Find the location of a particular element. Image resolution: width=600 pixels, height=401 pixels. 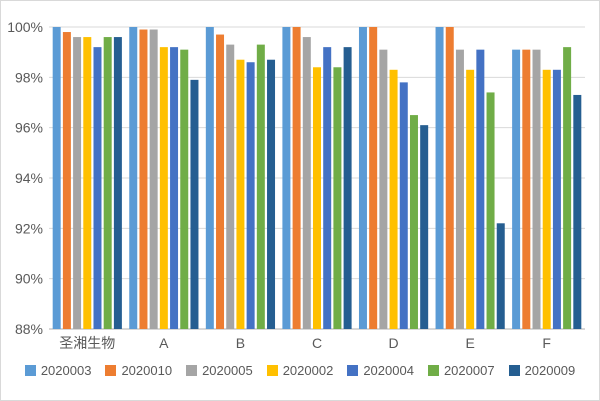

bar-2020010-圣湘生物 is located at coordinates (66, 181).